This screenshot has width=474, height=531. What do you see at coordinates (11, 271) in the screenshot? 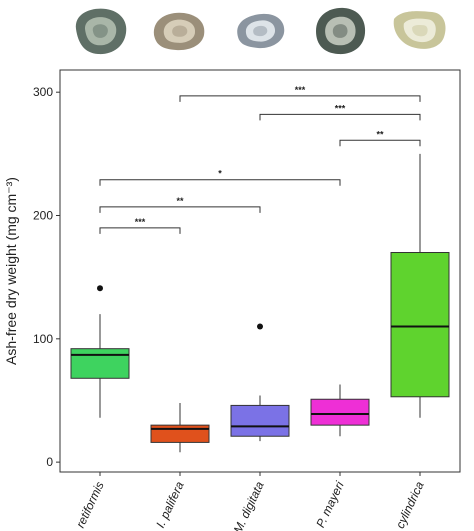
I see `y-axis-title: Ash-free dry weight (mg cm⁻³)` at bounding box center [11, 271].